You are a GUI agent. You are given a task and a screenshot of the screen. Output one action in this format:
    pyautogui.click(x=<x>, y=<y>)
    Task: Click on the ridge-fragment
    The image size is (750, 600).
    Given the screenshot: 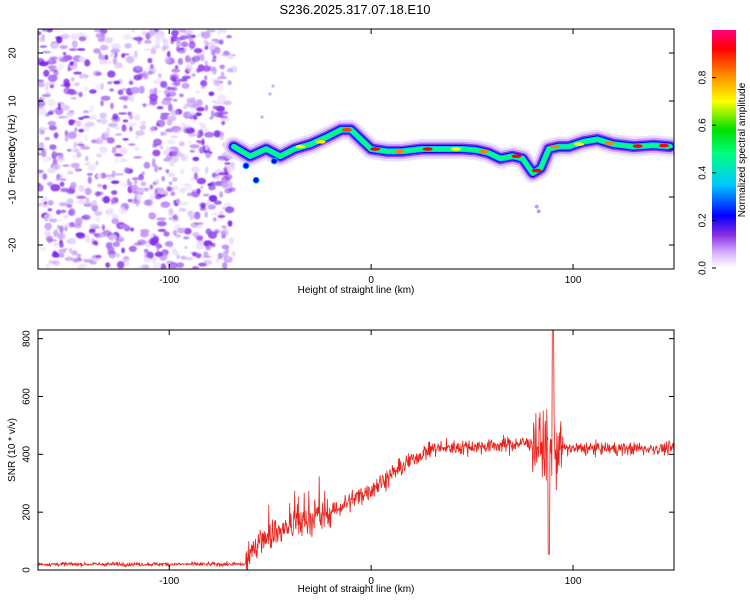 What is the action you would take?
    pyautogui.click(x=274, y=161)
    